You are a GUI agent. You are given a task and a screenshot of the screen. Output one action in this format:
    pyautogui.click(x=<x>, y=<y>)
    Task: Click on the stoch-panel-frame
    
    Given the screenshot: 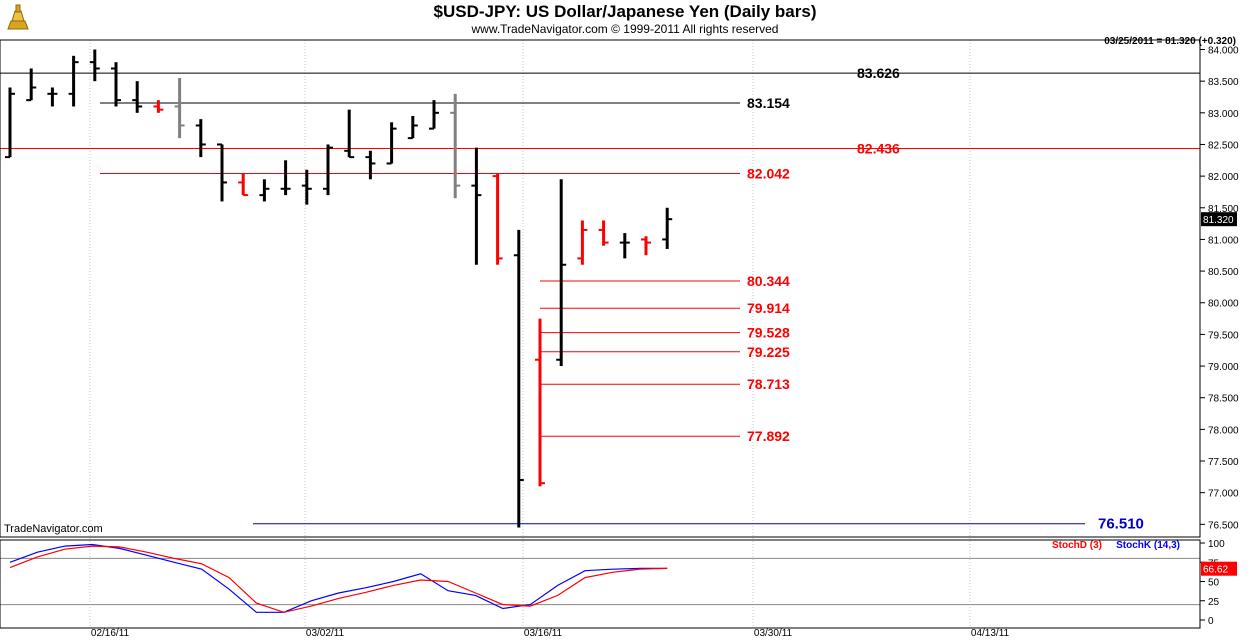 What is the action you would take?
    pyautogui.click(x=600, y=584)
    